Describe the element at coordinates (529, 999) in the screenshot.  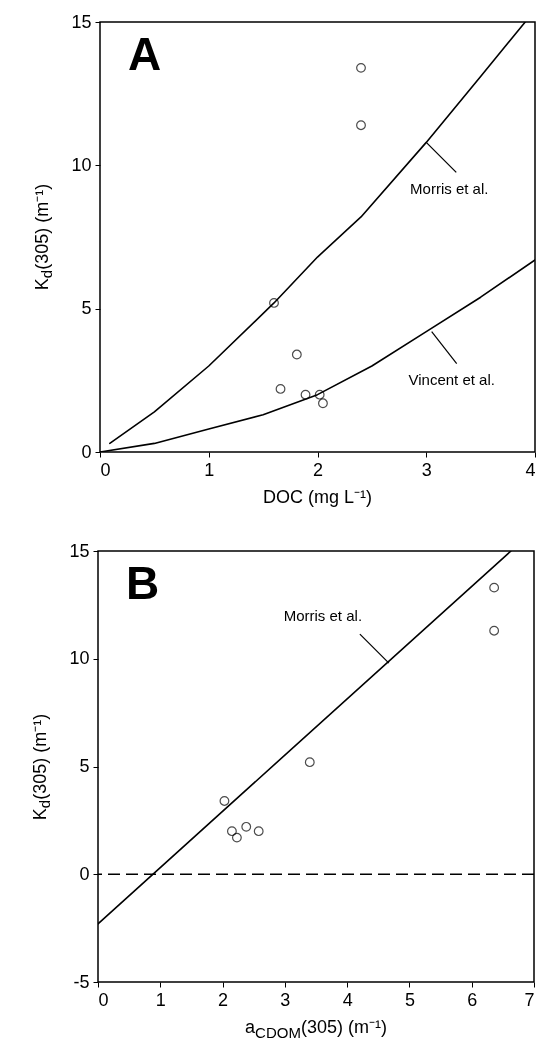
I see `x-tick-label: 7` at that location.